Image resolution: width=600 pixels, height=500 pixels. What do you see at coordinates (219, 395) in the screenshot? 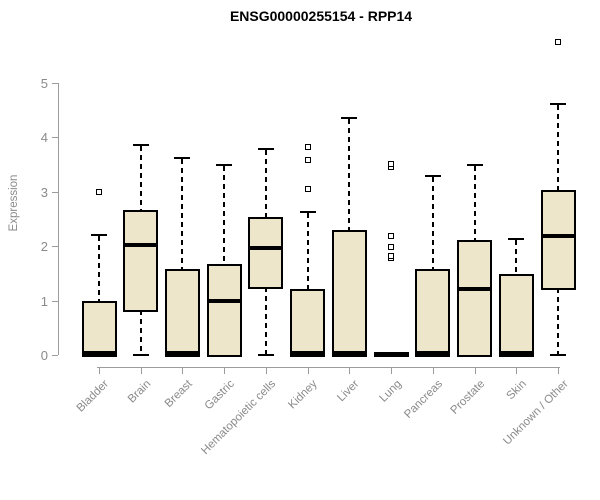
I see `x-axis-tick-label: Gastric` at bounding box center [219, 395].